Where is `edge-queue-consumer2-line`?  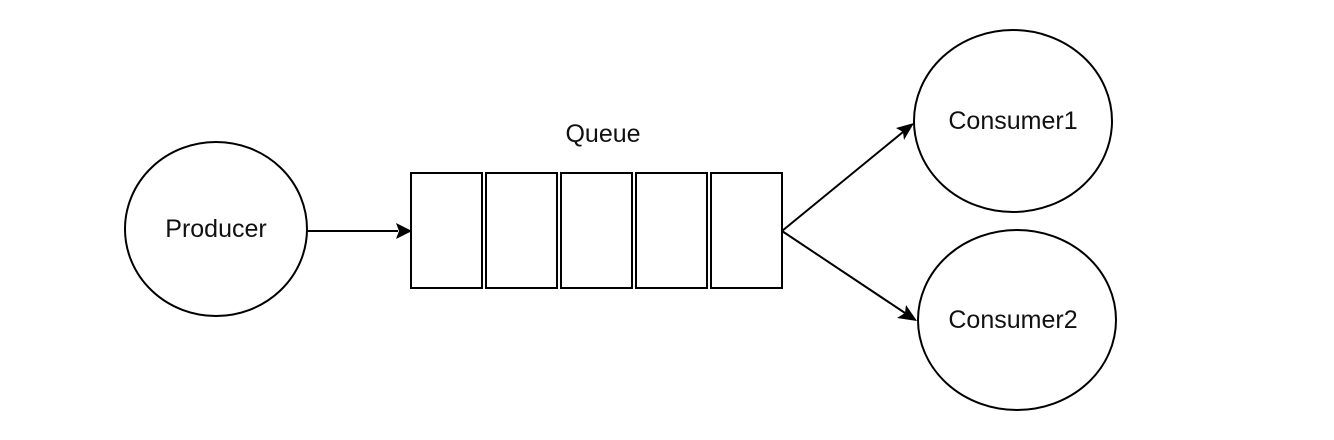
edge-queue-consumer2-line is located at coordinates (843, 272).